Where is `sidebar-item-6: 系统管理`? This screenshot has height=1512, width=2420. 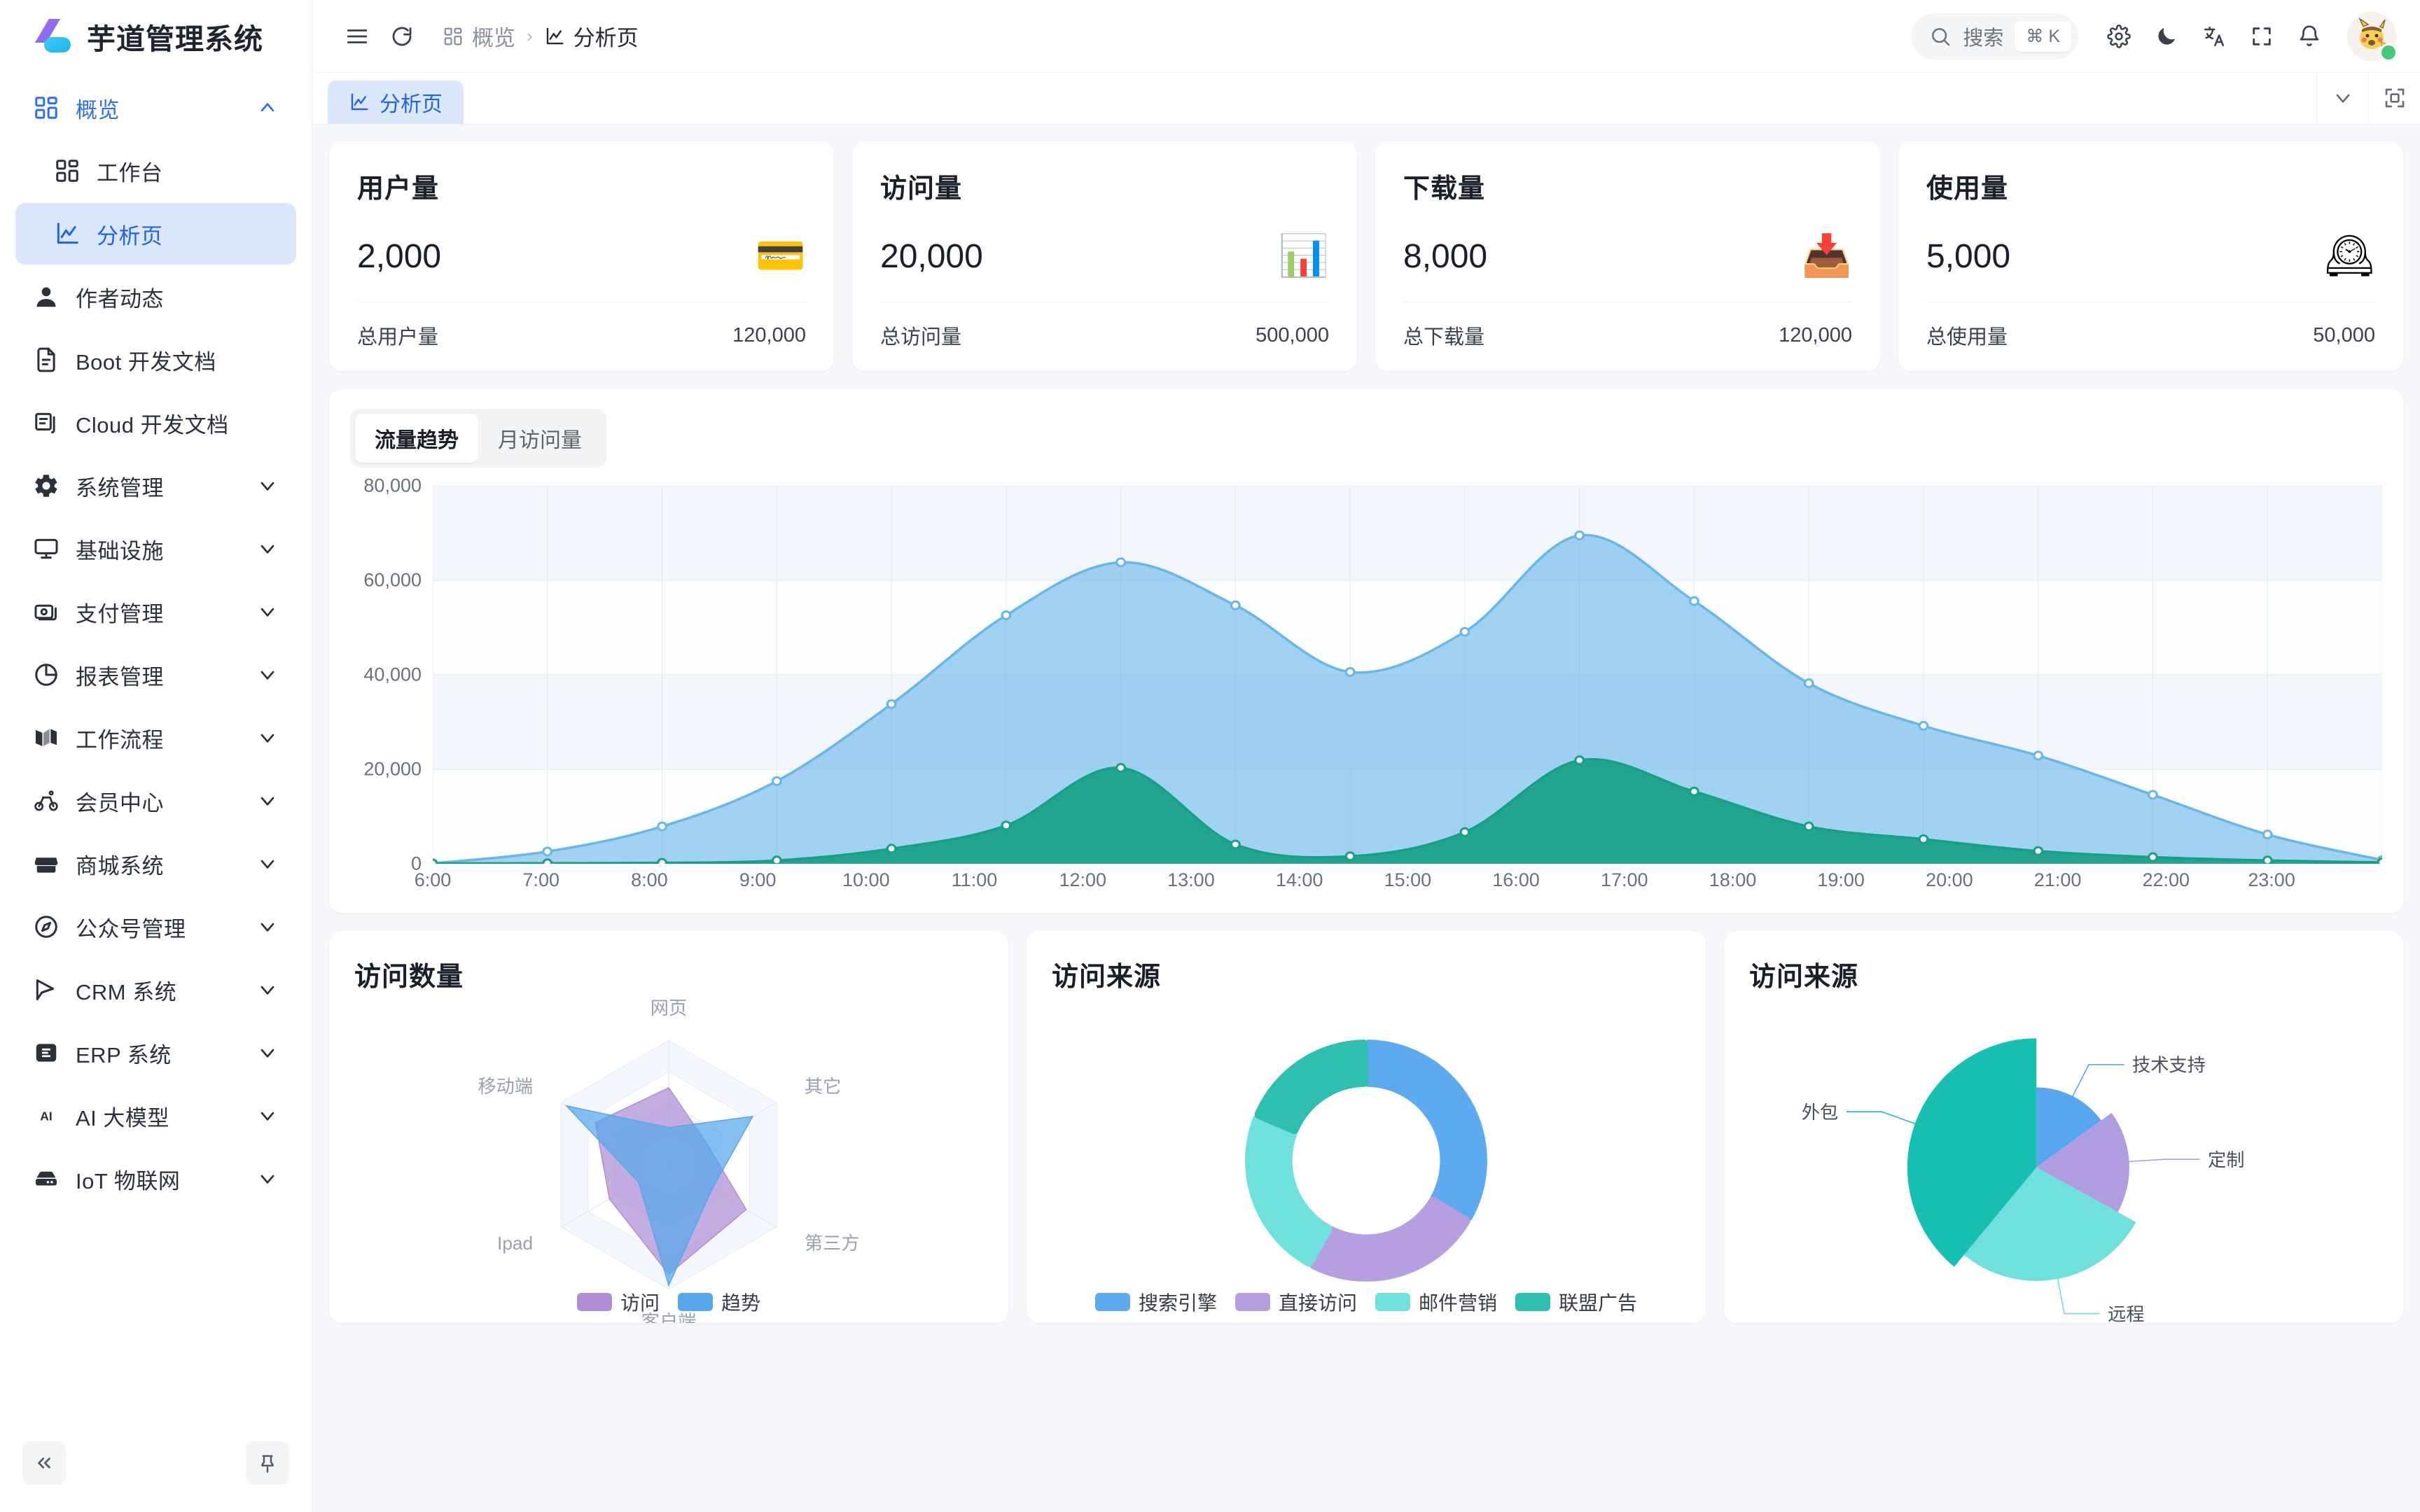
sidebar-item-6: 系统管理 is located at coordinates (155, 486).